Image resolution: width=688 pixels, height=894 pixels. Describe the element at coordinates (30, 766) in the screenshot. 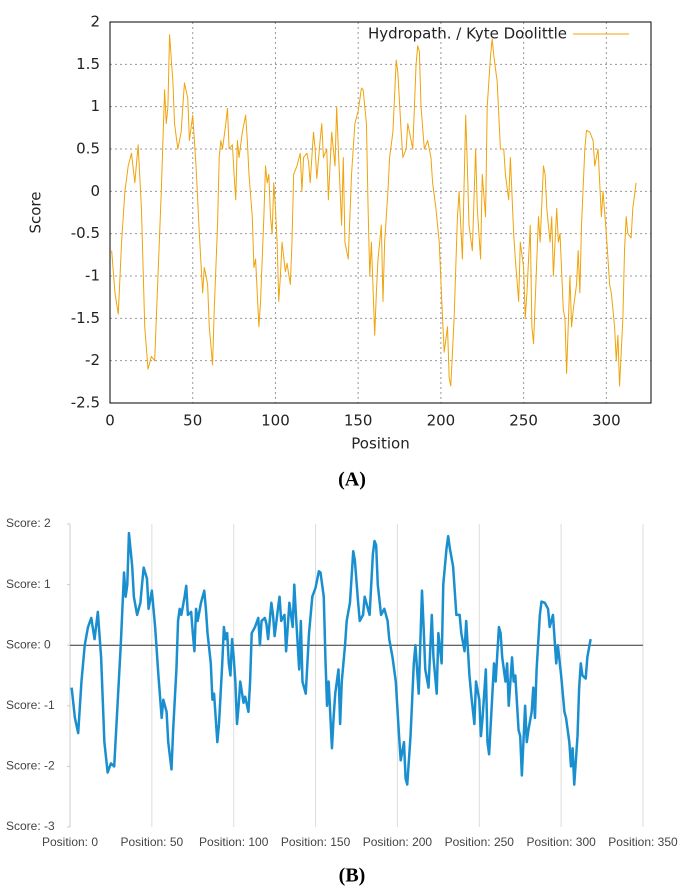

I see `y-tick-label: Score: -2` at that location.